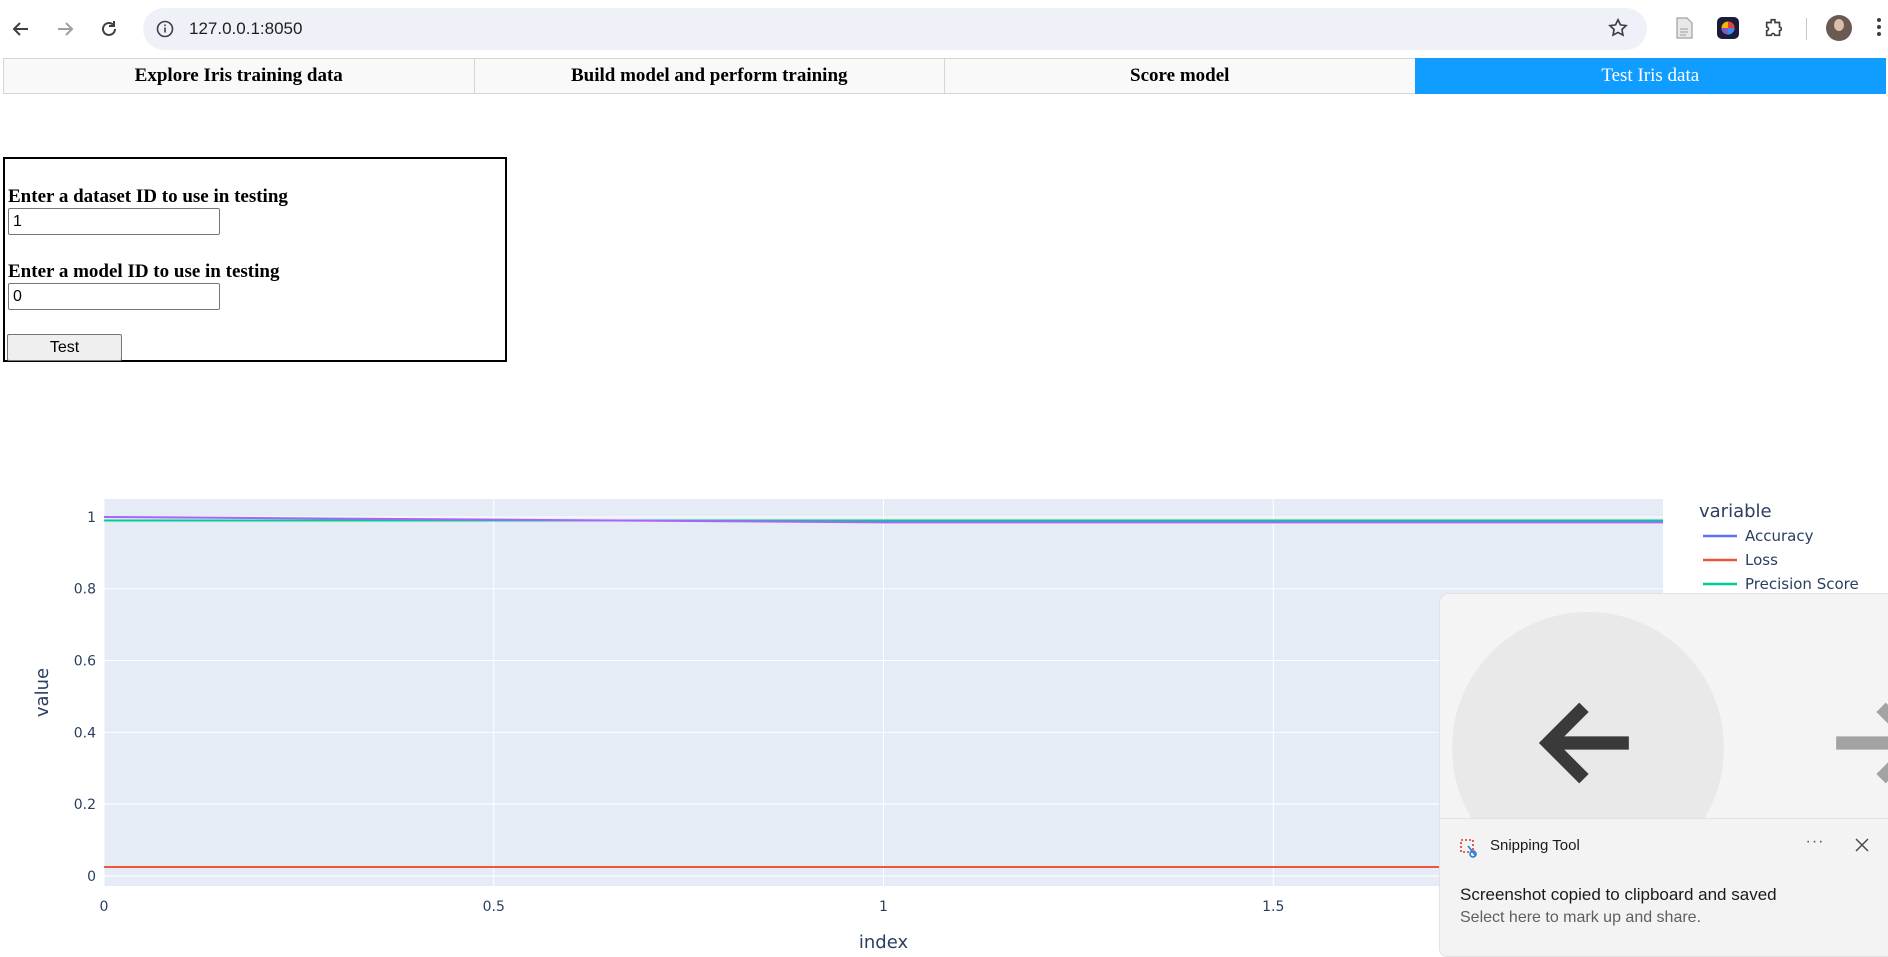  Describe the element at coordinates (85, 590) in the screenshot. I see `y-tick-label: 0.8` at that location.